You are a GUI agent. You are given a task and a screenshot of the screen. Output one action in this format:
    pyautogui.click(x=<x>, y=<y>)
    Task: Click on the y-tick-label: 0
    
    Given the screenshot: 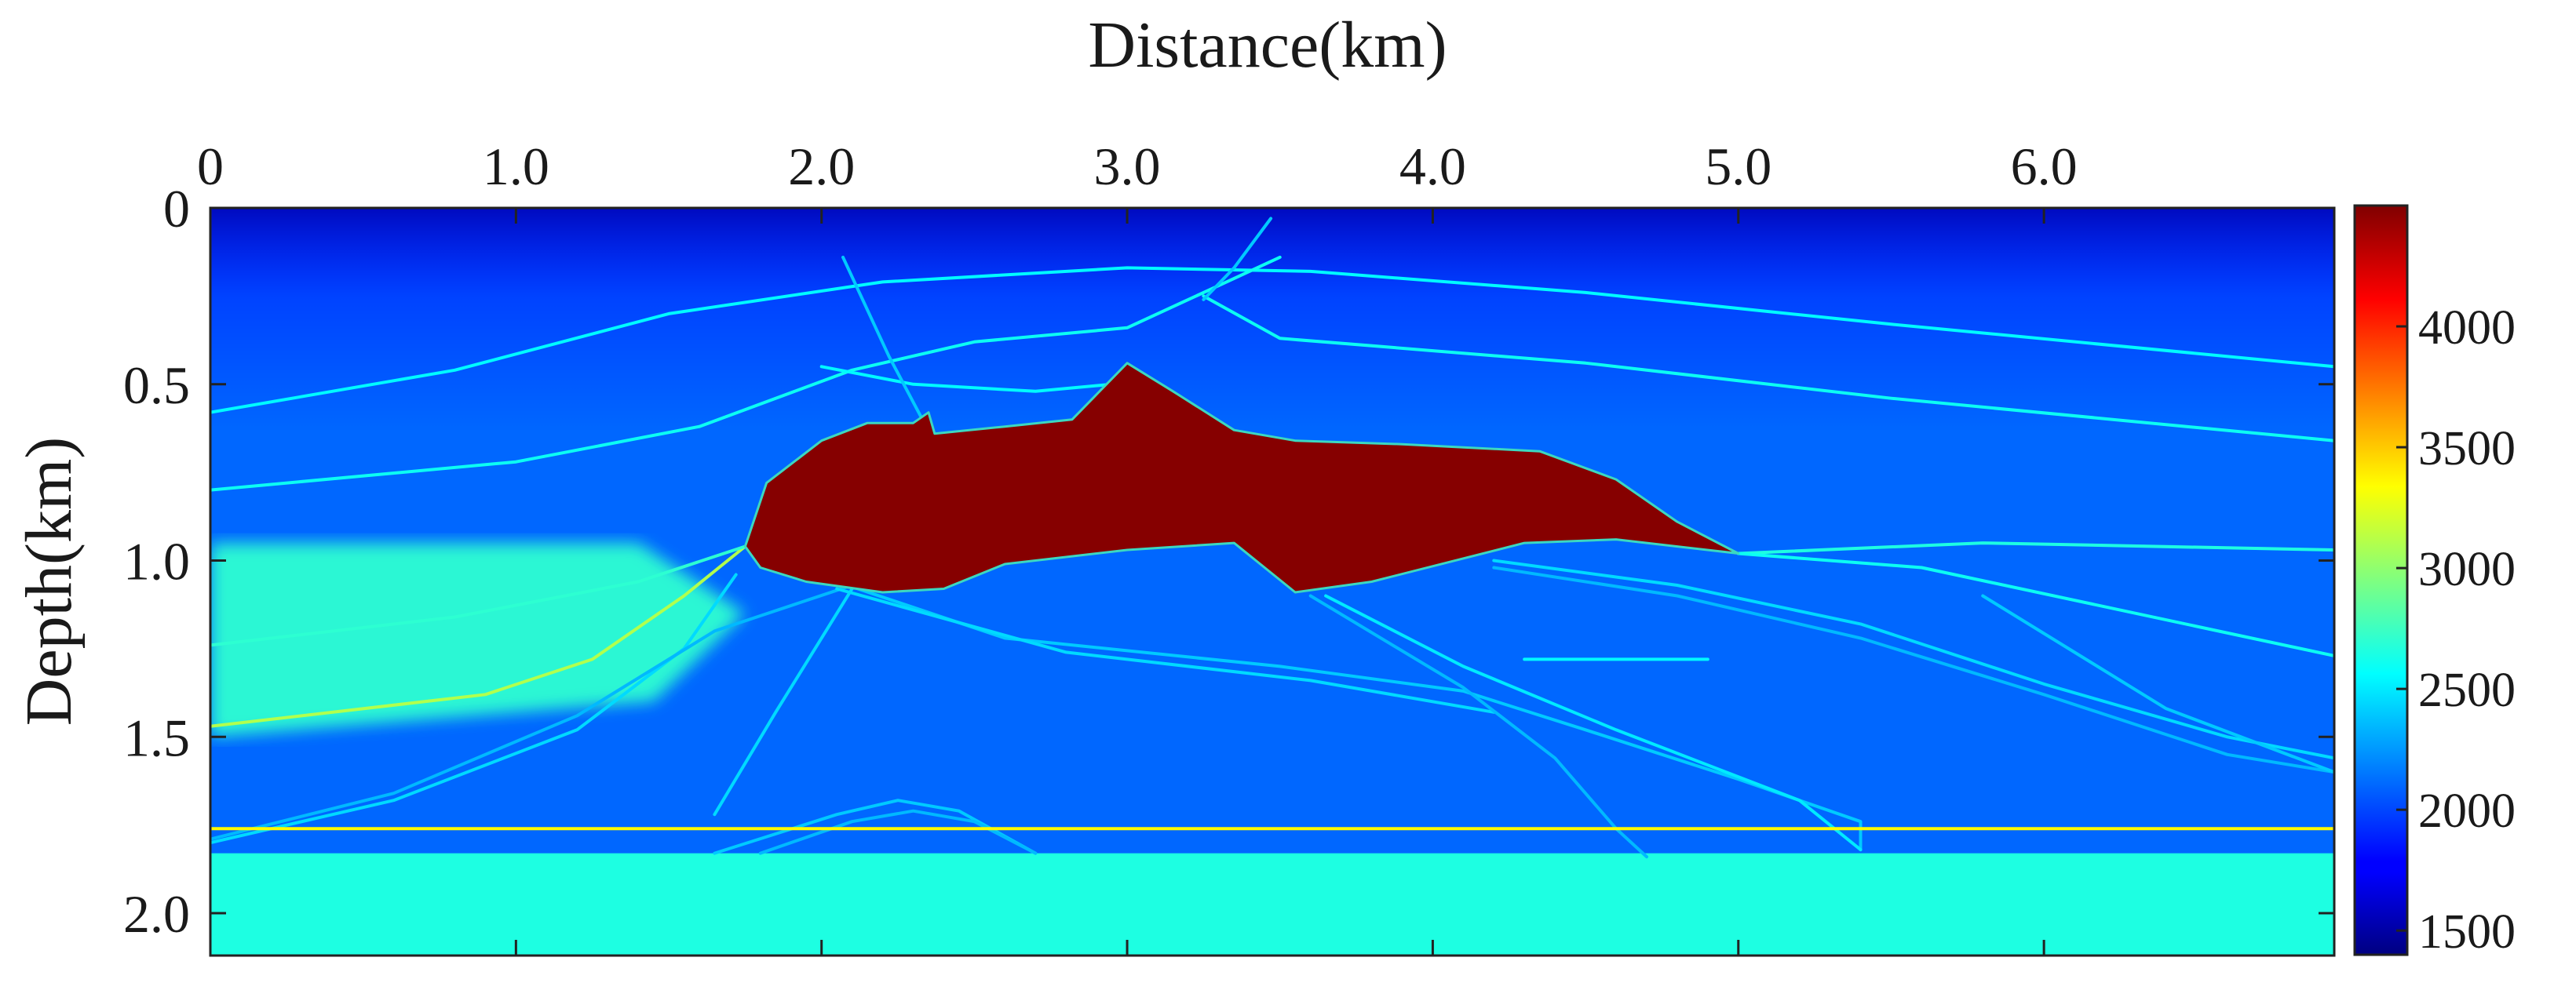 What is the action you would take?
    pyautogui.click(x=176, y=208)
    